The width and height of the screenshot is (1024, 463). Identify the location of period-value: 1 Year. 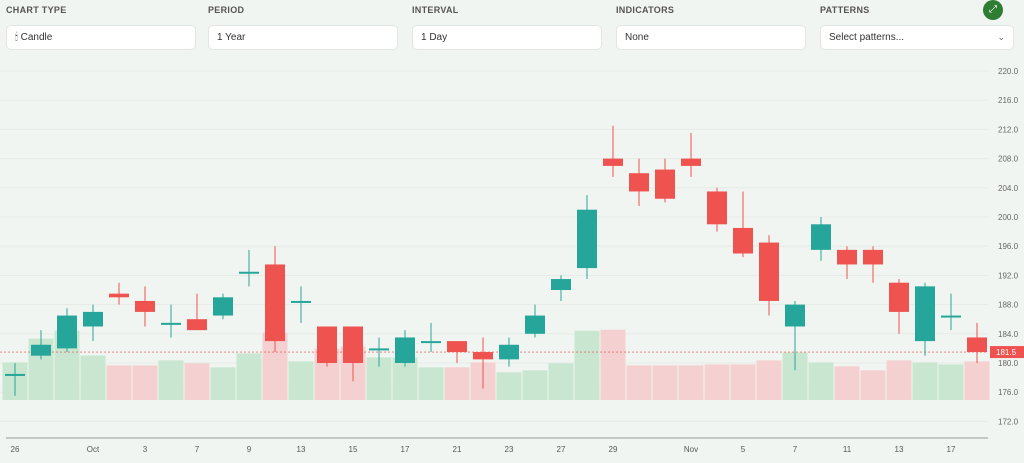
(231, 37).